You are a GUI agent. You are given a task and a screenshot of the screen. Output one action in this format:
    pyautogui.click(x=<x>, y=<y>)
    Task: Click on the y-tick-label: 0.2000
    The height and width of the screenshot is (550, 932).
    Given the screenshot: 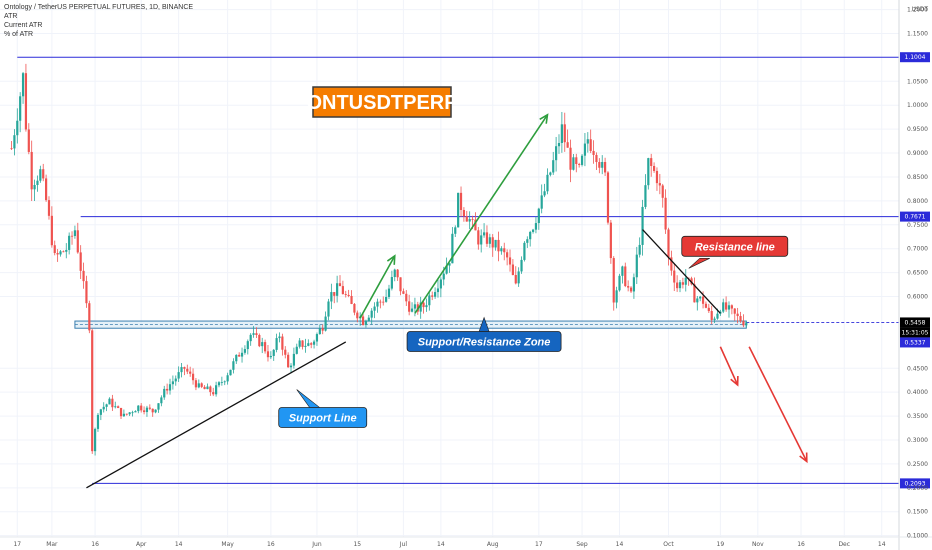 What is the action you would take?
    pyautogui.click(x=917, y=488)
    